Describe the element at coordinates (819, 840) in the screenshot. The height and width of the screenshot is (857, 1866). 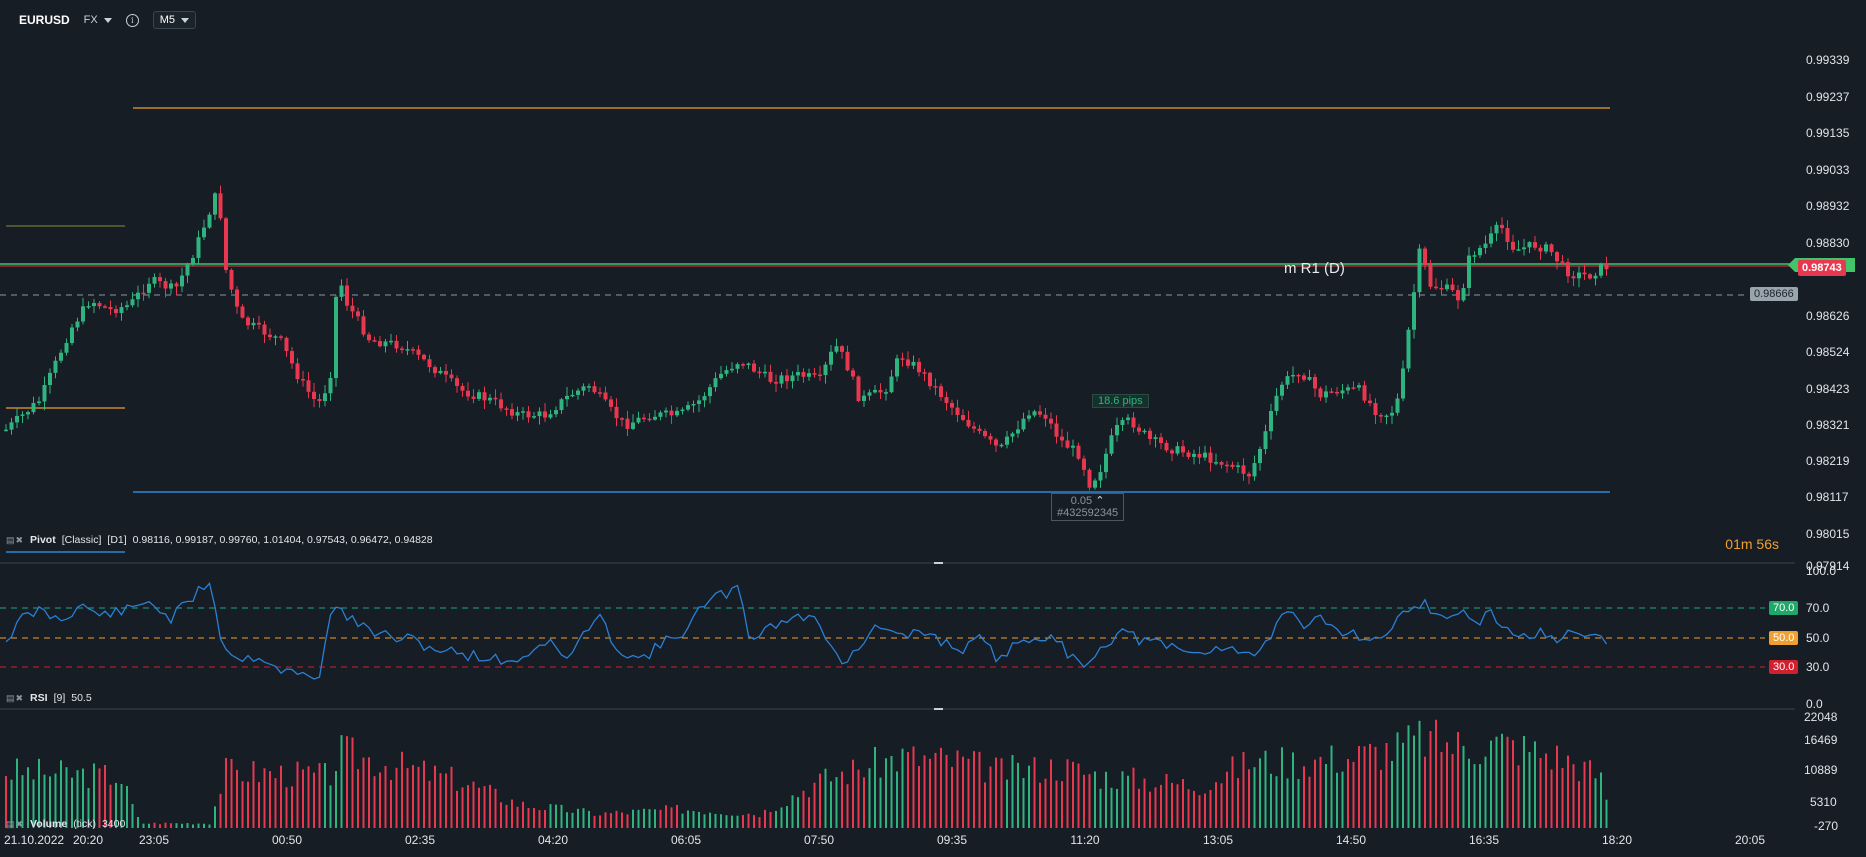
I see `time-axis-label: 07:50` at that location.